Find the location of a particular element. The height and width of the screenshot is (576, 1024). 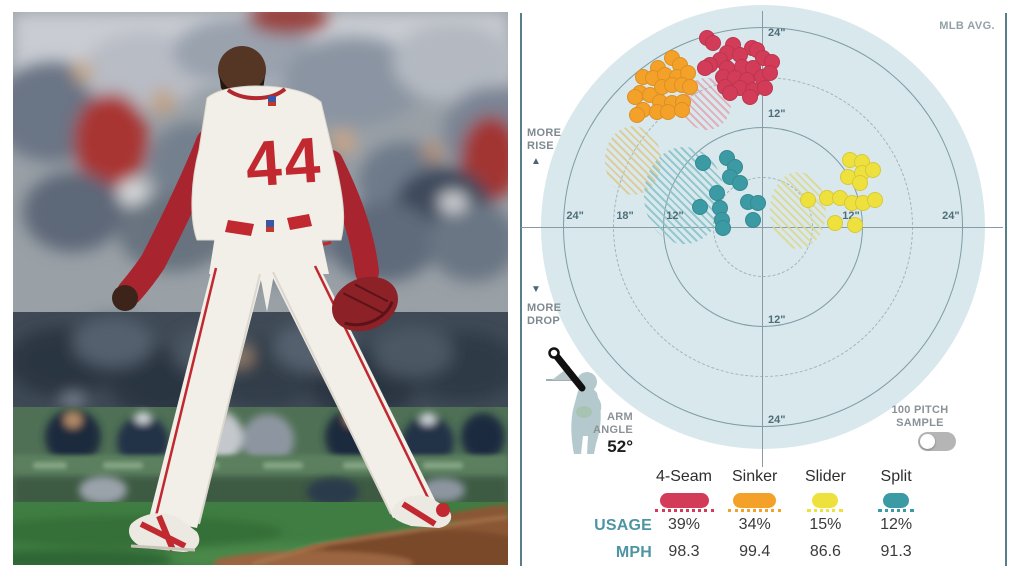

mph-row-label: MPH is located at coordinates (633, 552).